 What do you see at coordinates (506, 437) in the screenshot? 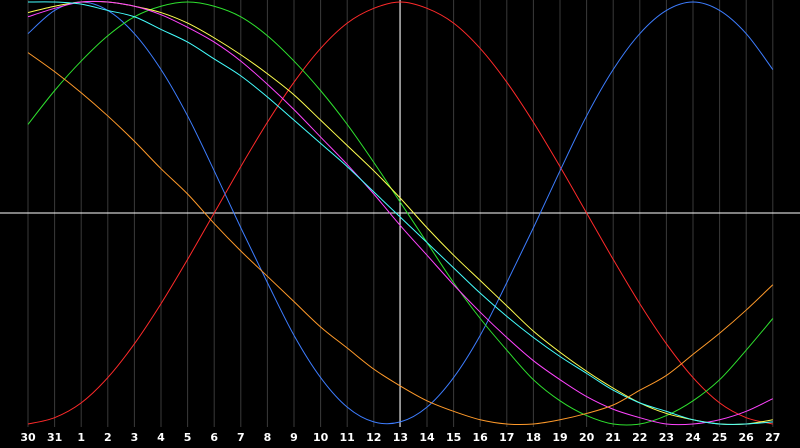
I see `x-tick-label: 17` at bounding box center [506, 437].